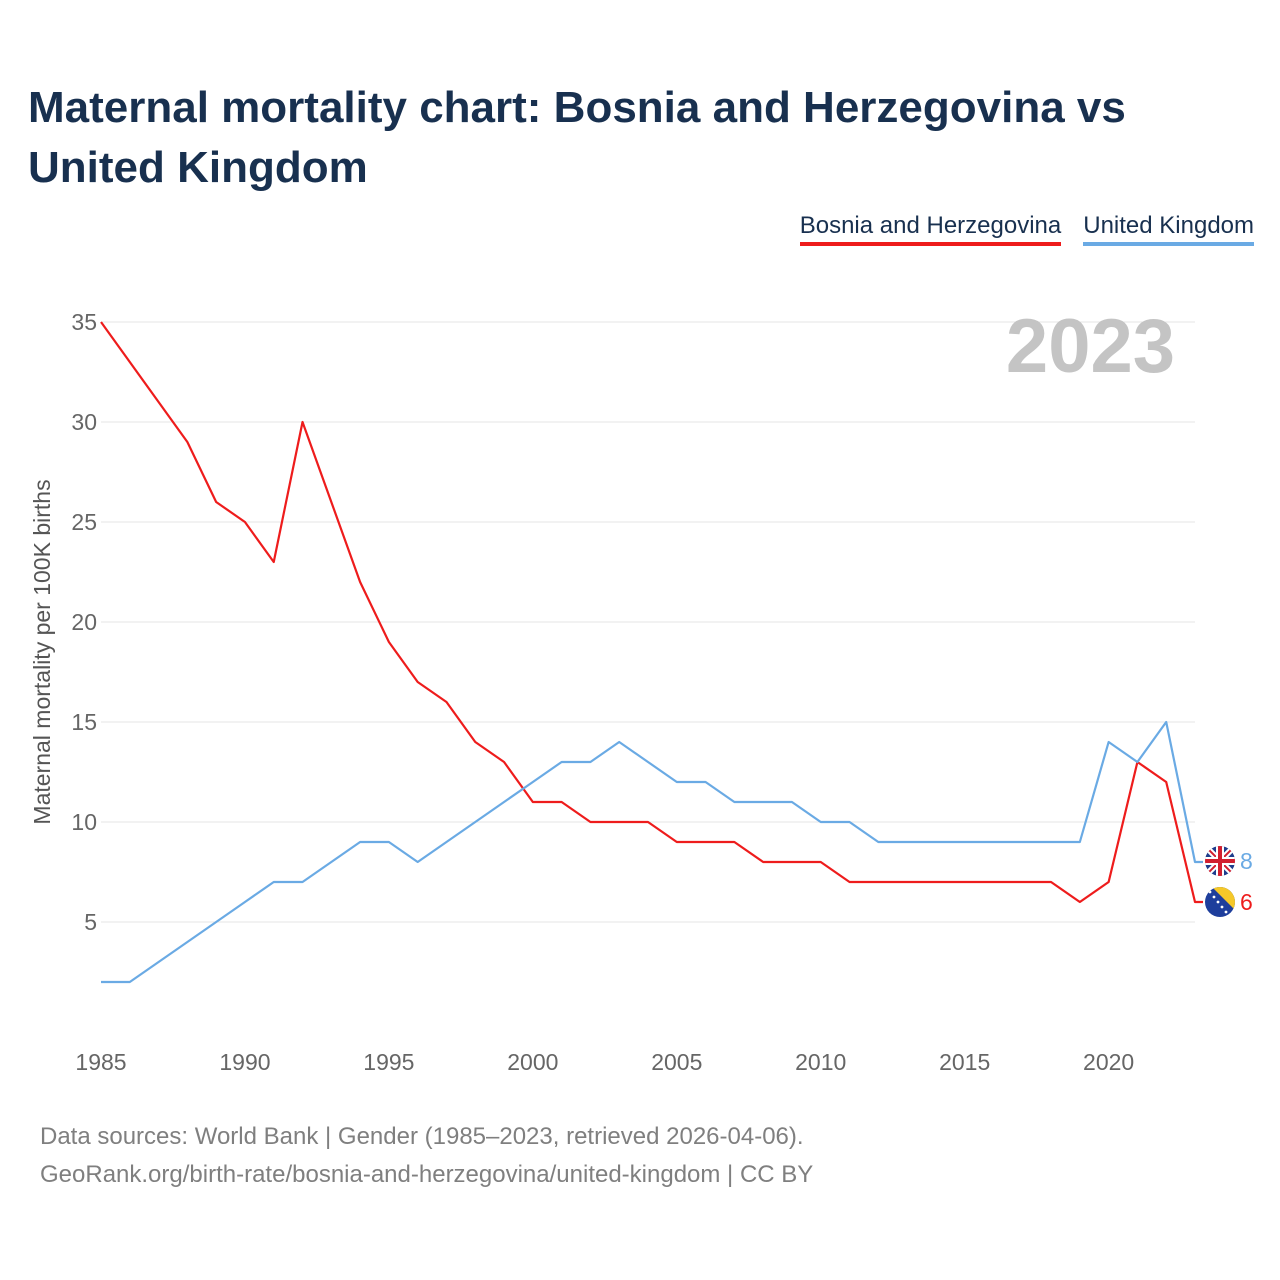 This screenshot has width=1280, height=1280. What do you see at coordinates (1090, 346) in the screenshot?
I see `year-watermark: 2023` at bounding box center [1090, 346].